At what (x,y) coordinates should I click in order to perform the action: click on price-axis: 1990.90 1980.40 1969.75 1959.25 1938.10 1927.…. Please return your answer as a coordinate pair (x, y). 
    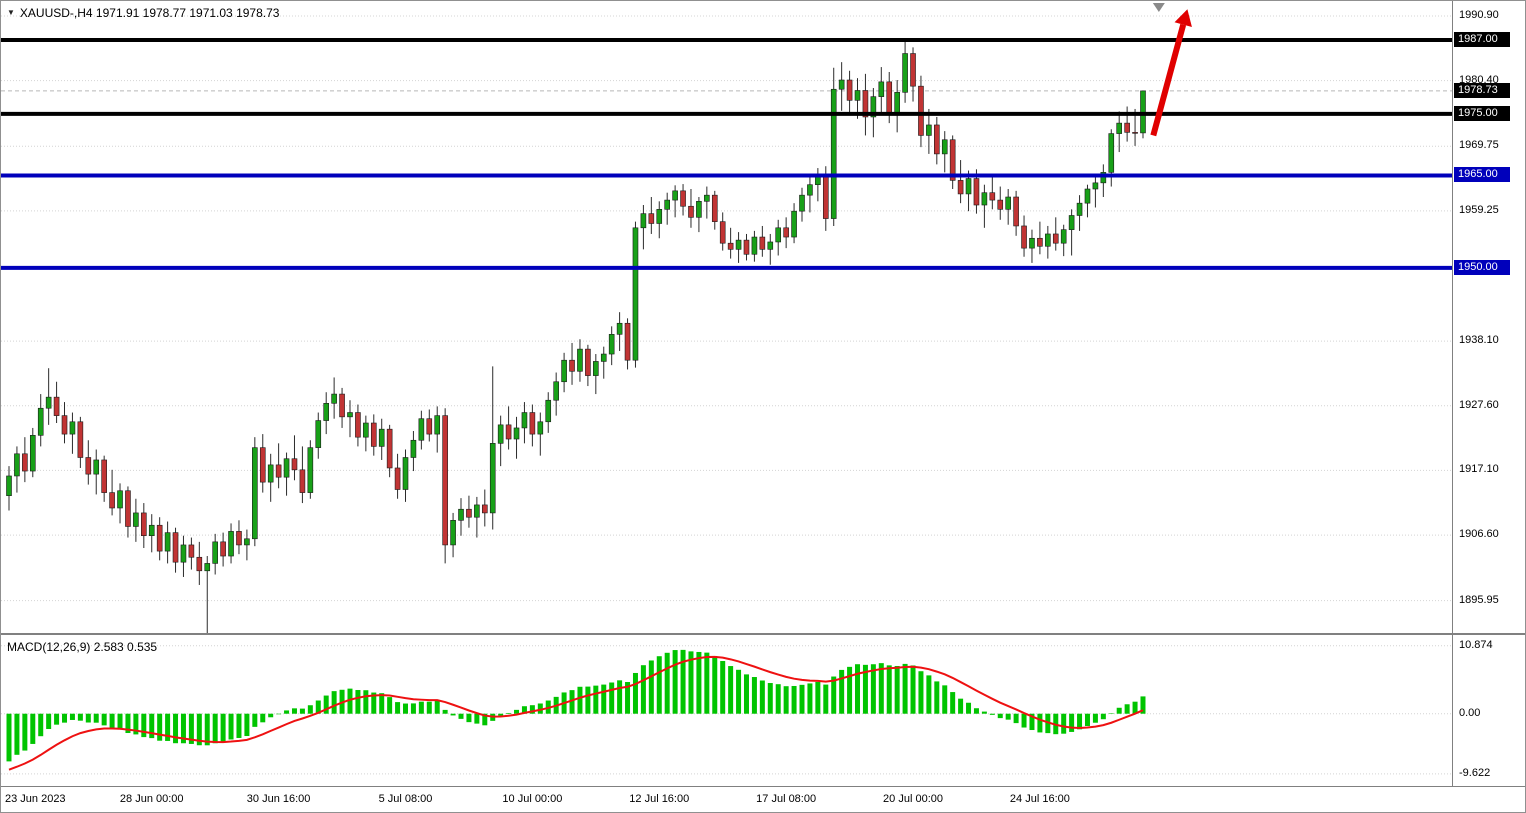
    Looking at the image, I should click on (1488, 317).